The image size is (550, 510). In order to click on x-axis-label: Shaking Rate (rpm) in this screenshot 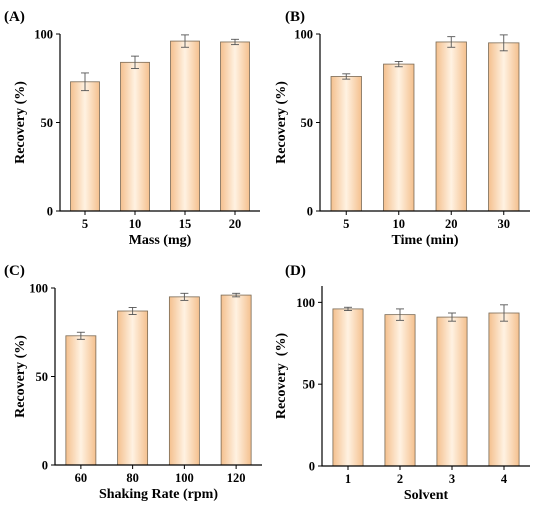, I will do `click(158, 494)`.